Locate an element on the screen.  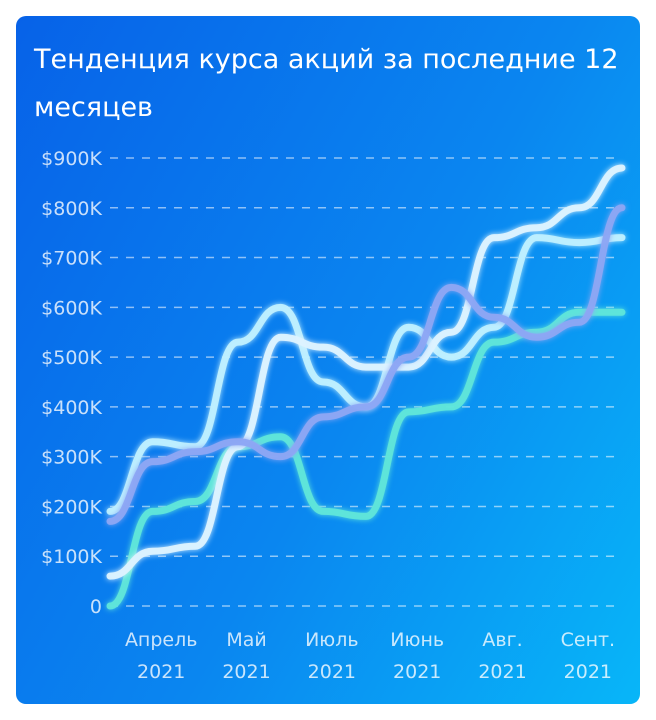
y-tick-label: $300K is located at coordinates (71, 458).